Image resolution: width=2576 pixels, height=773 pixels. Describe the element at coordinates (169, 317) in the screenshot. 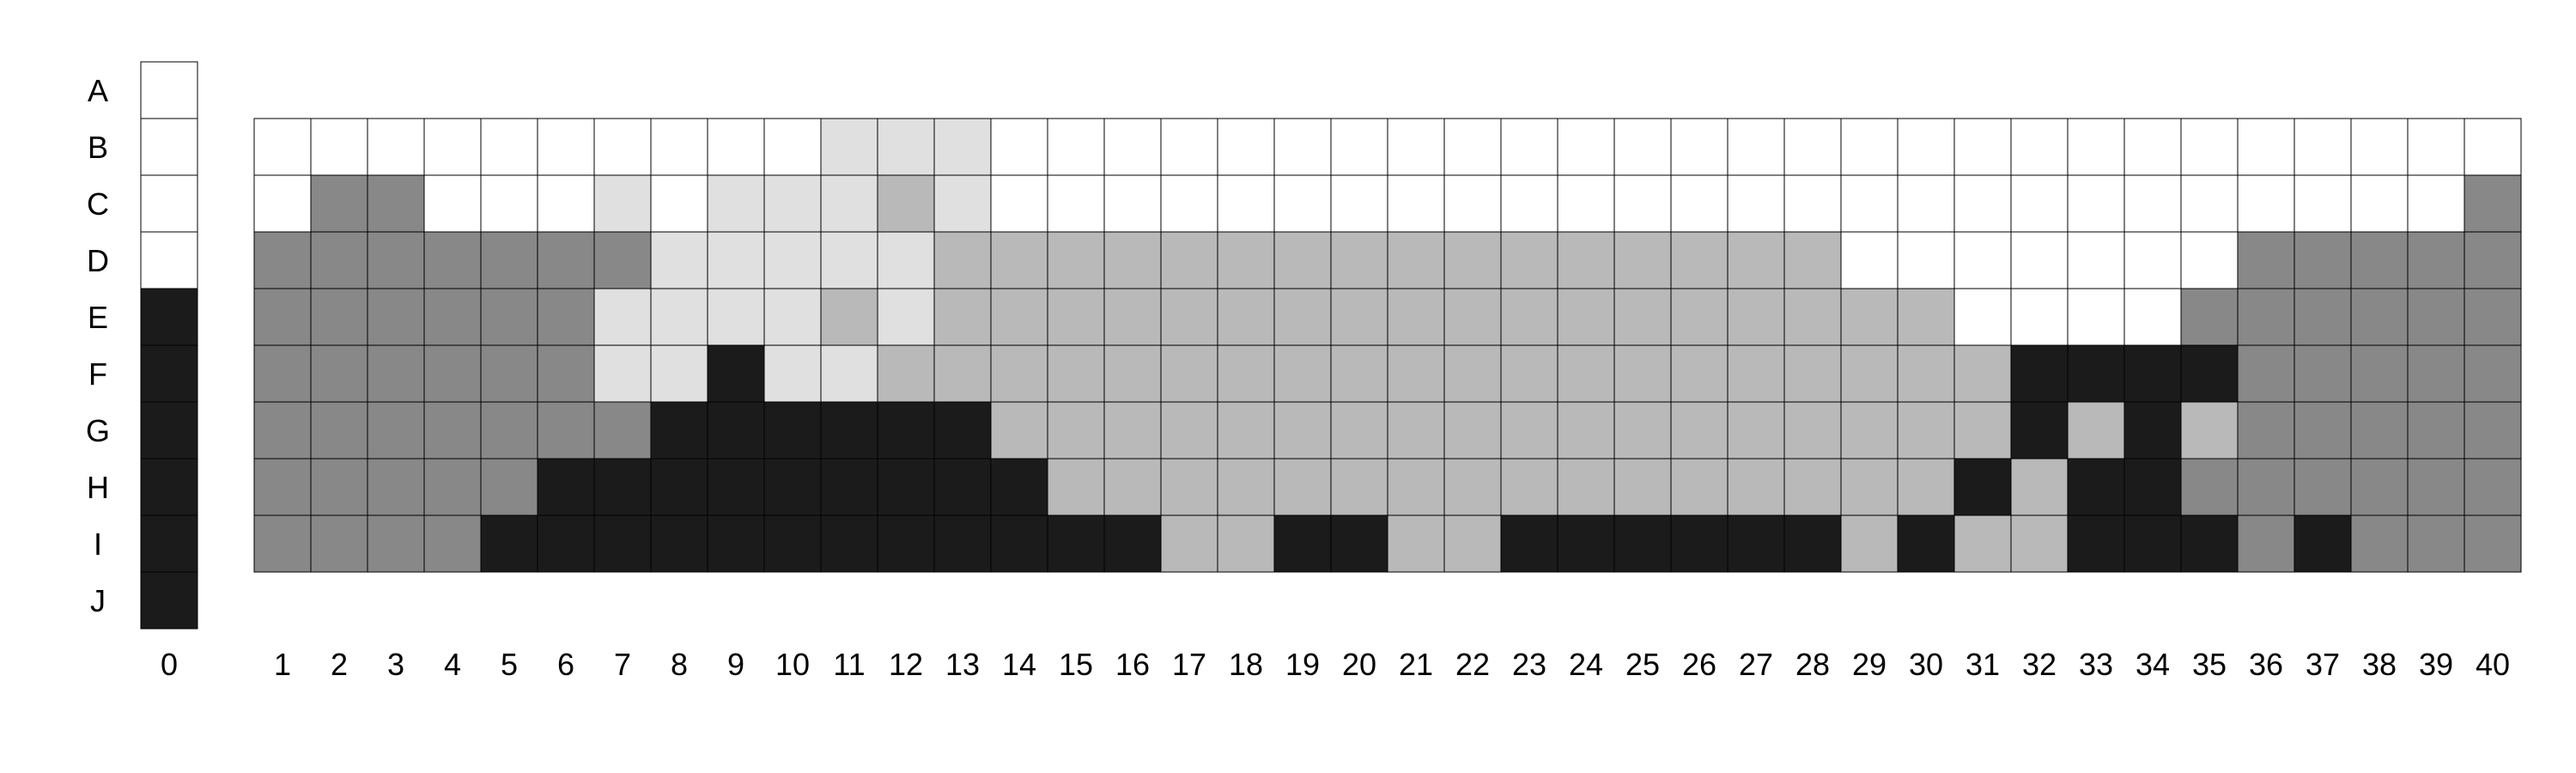

I see `legend-cell-e` at that location.